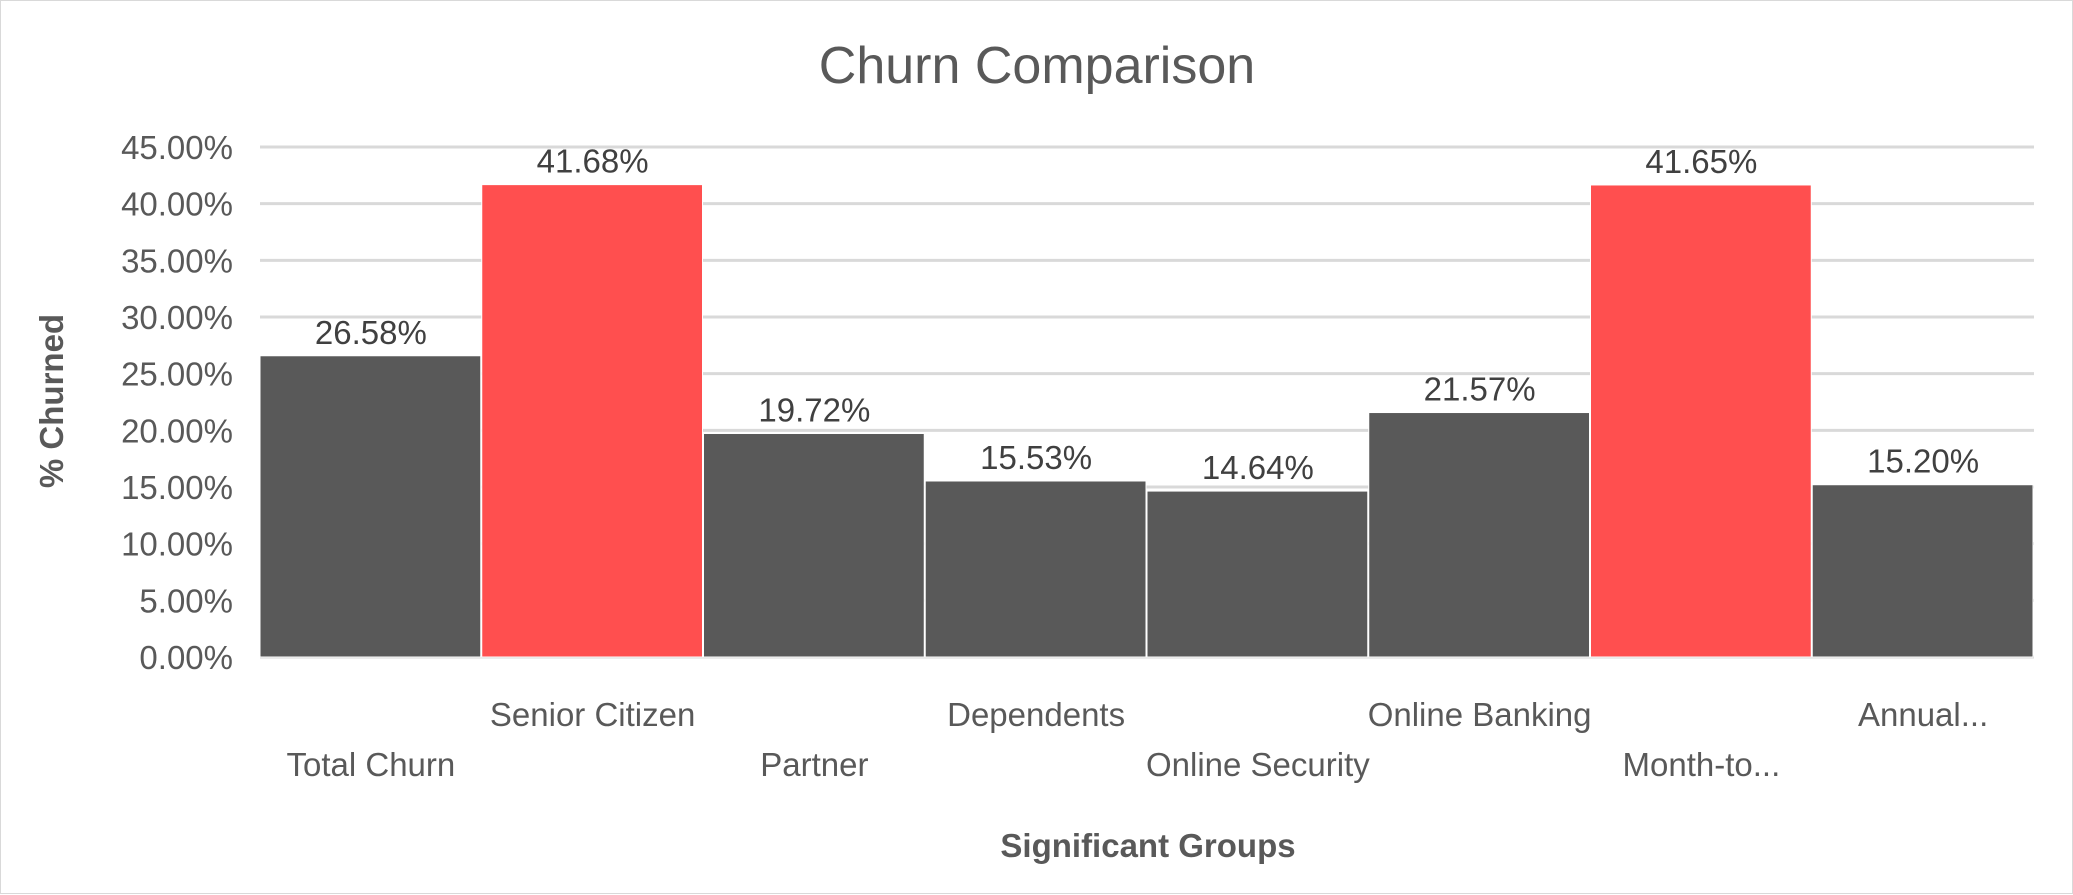  Describe the element at coordinates (814, 764) in the screenshot. I see `x-category-label: Partner` at that location.